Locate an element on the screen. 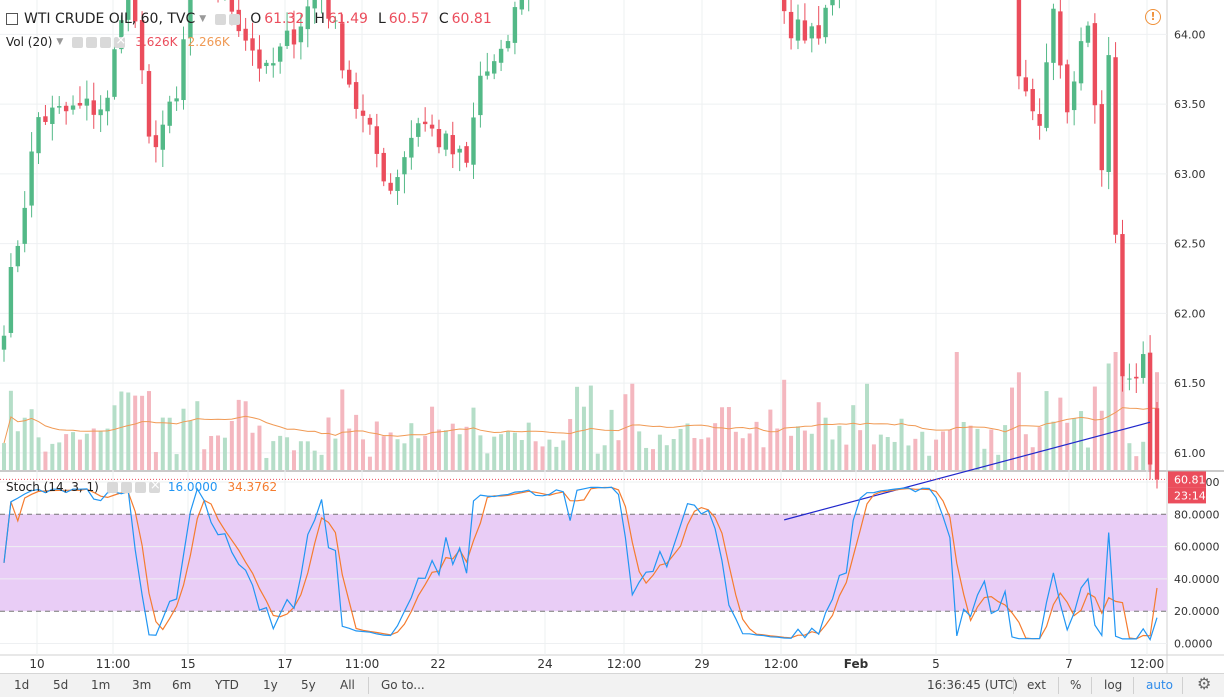  ohlc-close-value: 60.81 is located at coordinates (471, 19).